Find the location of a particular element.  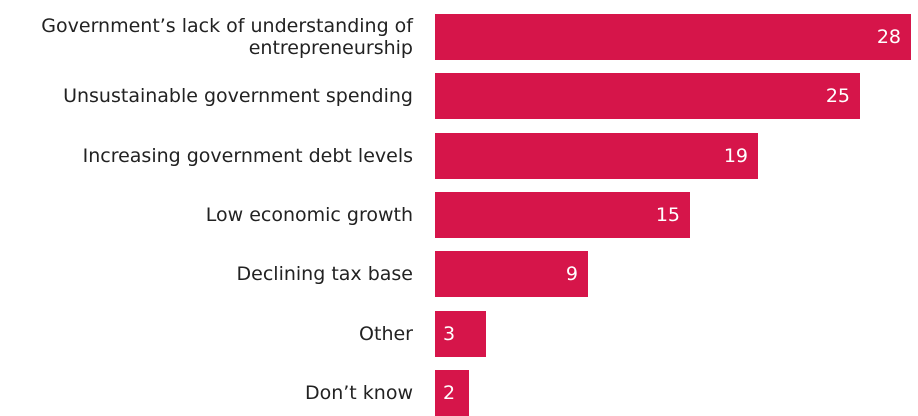

category-label: Don’t know is located at coordinates (358, 392).